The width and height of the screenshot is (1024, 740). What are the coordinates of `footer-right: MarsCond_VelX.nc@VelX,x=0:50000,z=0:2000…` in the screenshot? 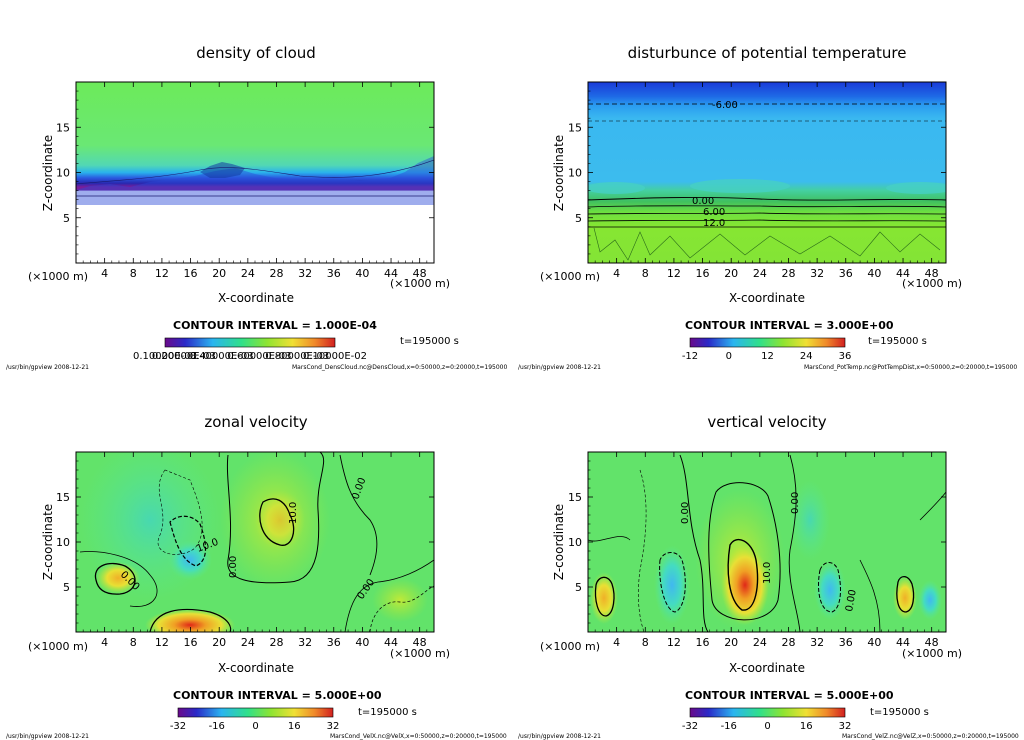 It's located at (418, 736).